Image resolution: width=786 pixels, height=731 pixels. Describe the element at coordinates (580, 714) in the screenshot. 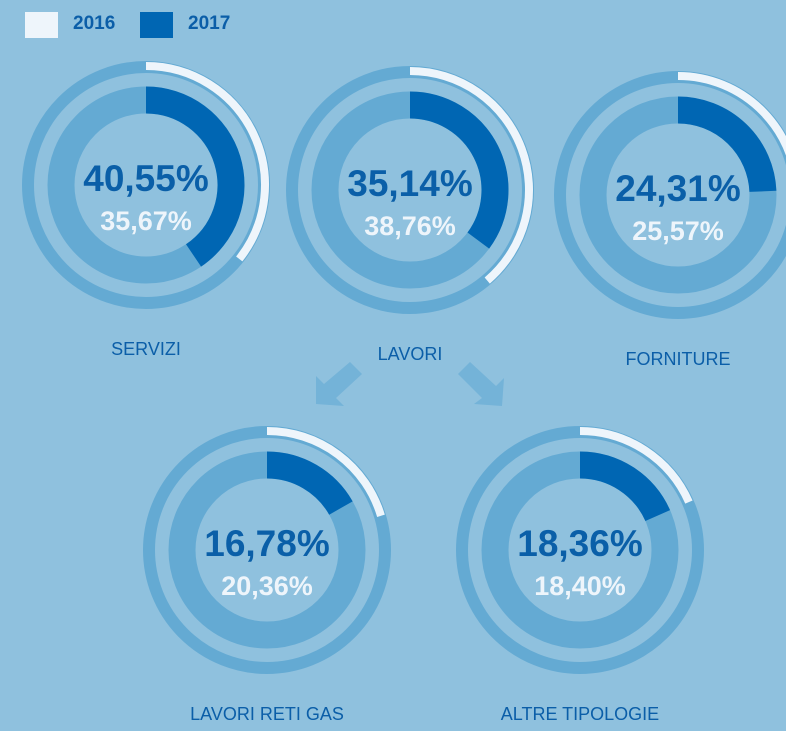

I see `chart-title: ALTRE TIPOLOGIE` at that location.